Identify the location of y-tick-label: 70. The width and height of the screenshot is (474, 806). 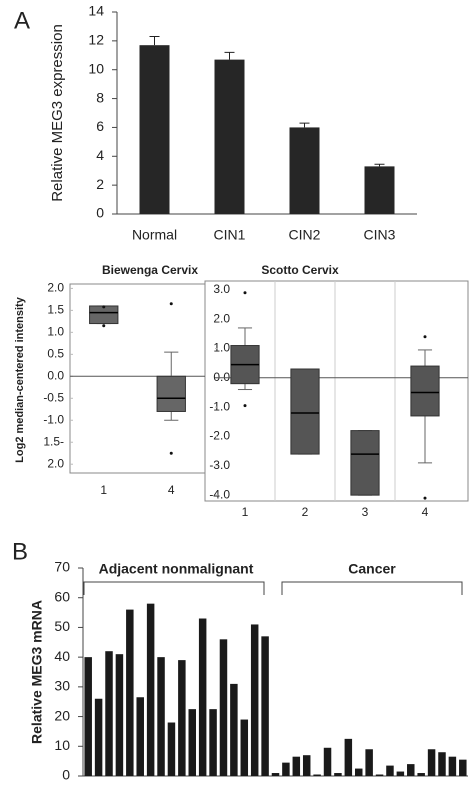
(62, 567).